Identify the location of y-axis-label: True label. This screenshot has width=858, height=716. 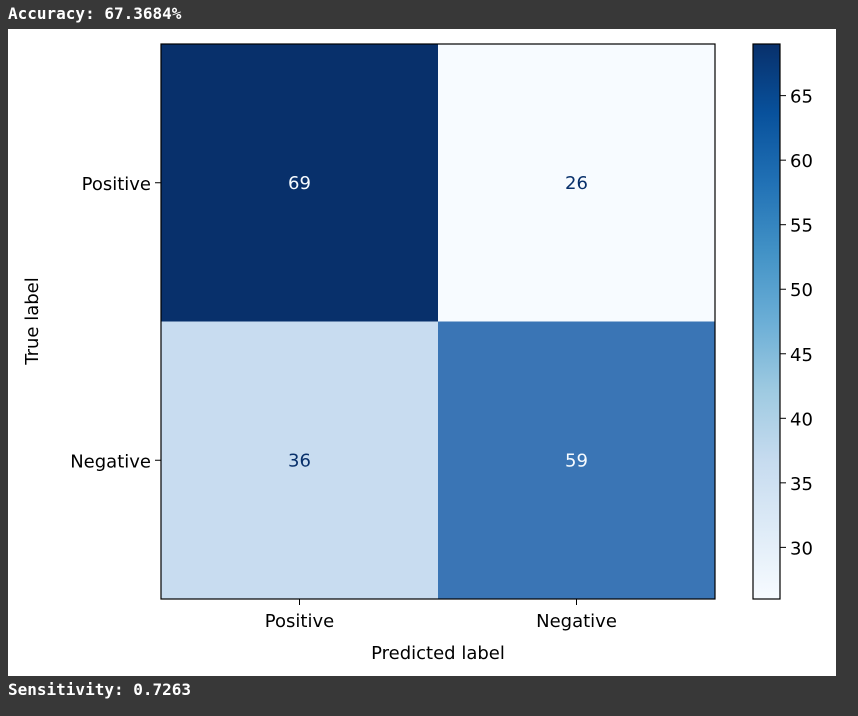
(32, 321).